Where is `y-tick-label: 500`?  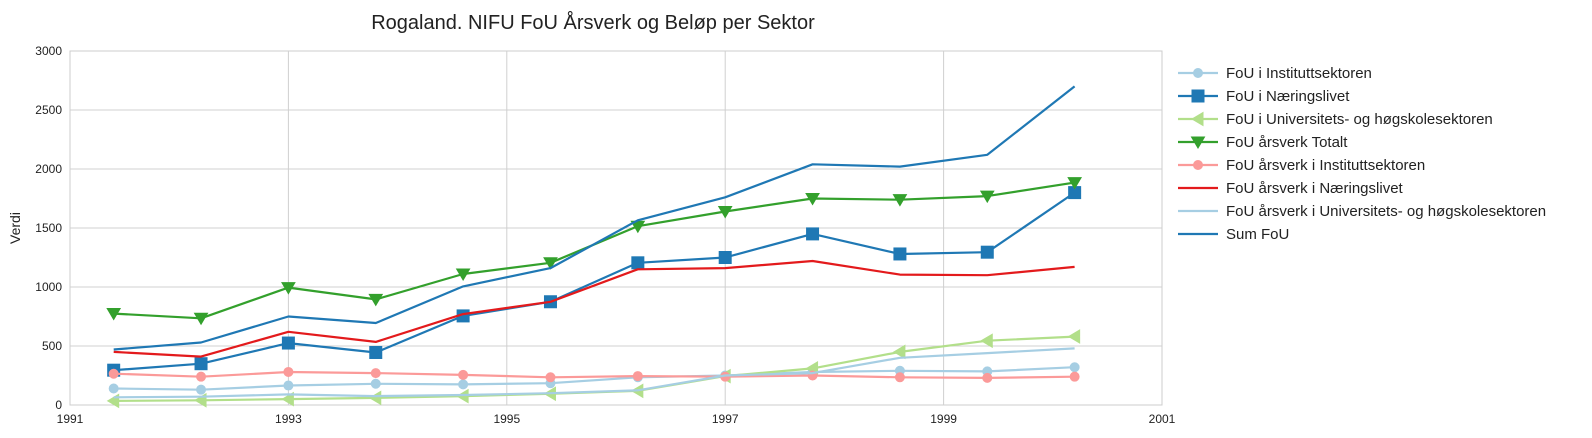
y-tick-label: 500 is located at coordinates (52, 346).